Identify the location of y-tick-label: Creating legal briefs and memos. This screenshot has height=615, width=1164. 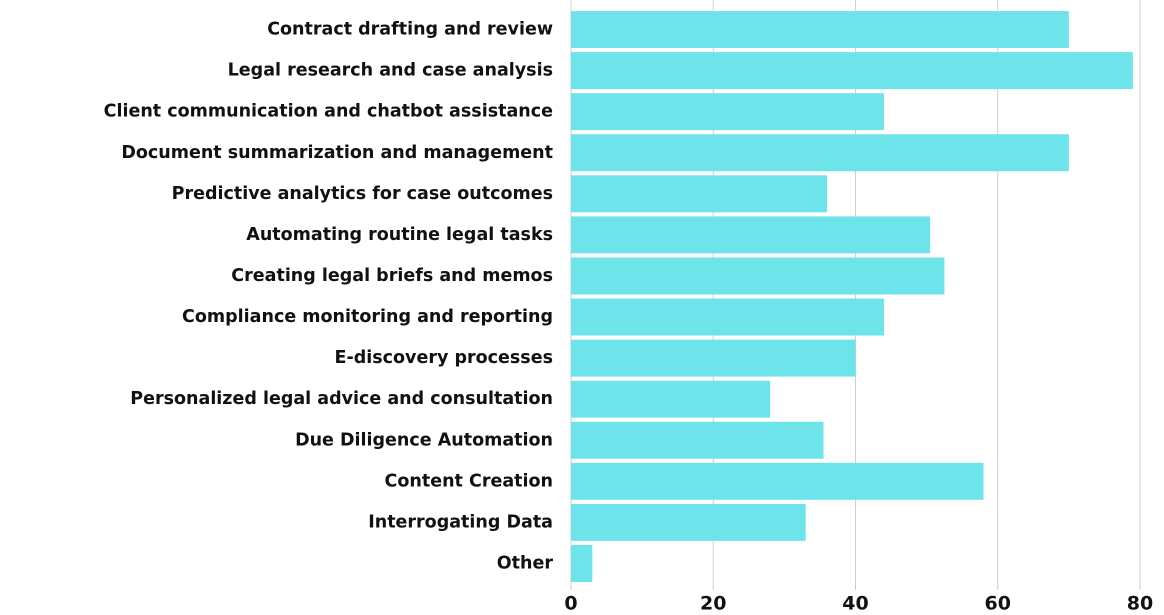
(392, 276).